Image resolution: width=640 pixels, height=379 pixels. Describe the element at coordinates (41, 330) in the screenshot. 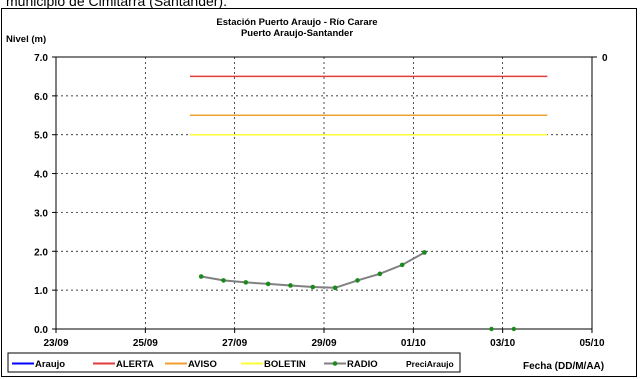

I see `y-tick-label: 0.0` at that location.